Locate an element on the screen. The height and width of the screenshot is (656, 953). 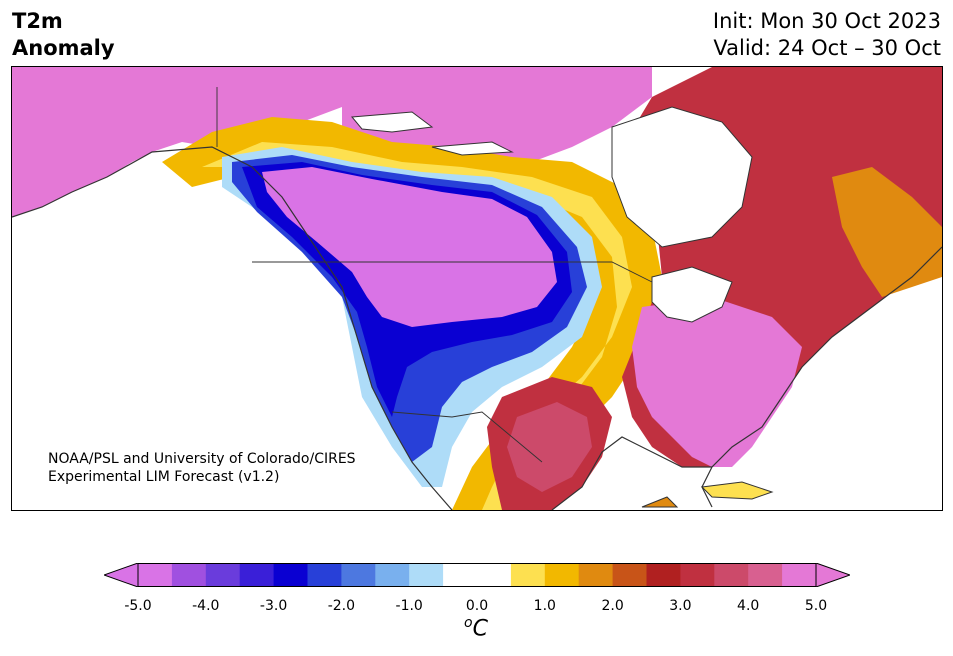
great-lakes is located at coordinates (692, 294).